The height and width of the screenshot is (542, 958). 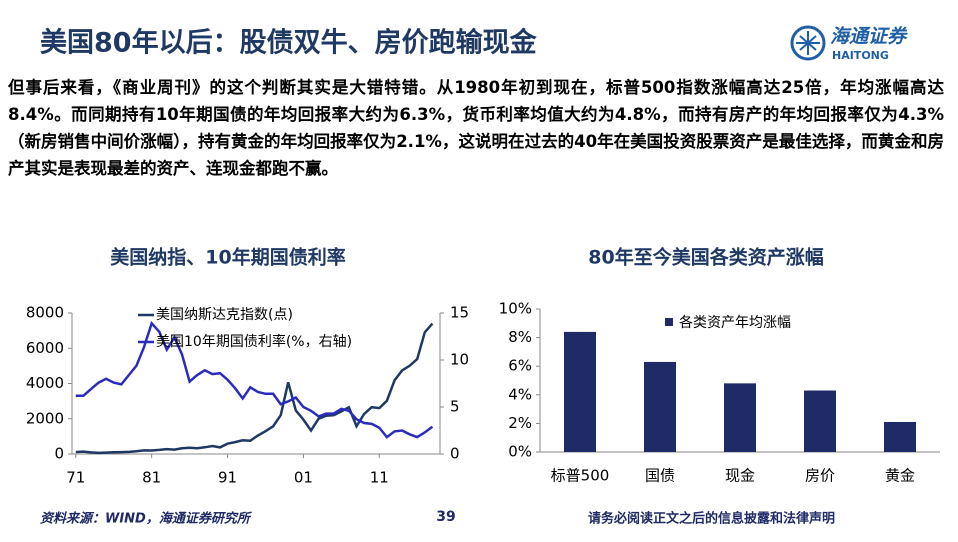 What do you see at coordinates (459, 313) in the screenshot?
I see `y2-tick-label: 15` at bounding box center [459, 313].